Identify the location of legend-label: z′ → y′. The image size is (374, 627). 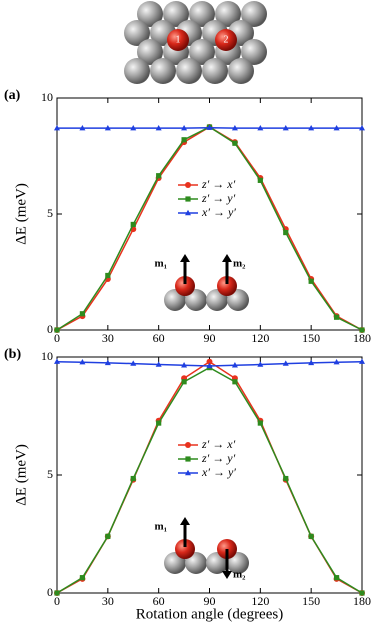
(218, 198).